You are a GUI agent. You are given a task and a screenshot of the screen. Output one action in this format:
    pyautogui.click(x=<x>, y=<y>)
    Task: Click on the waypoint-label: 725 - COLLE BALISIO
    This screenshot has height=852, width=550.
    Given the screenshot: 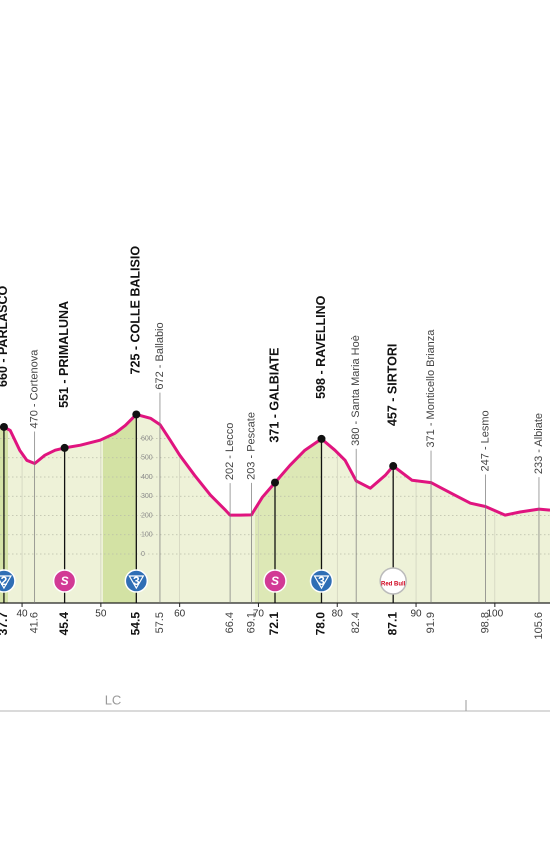 What is the action you would take?
    pyautogui.click(x=136, y=310)
    